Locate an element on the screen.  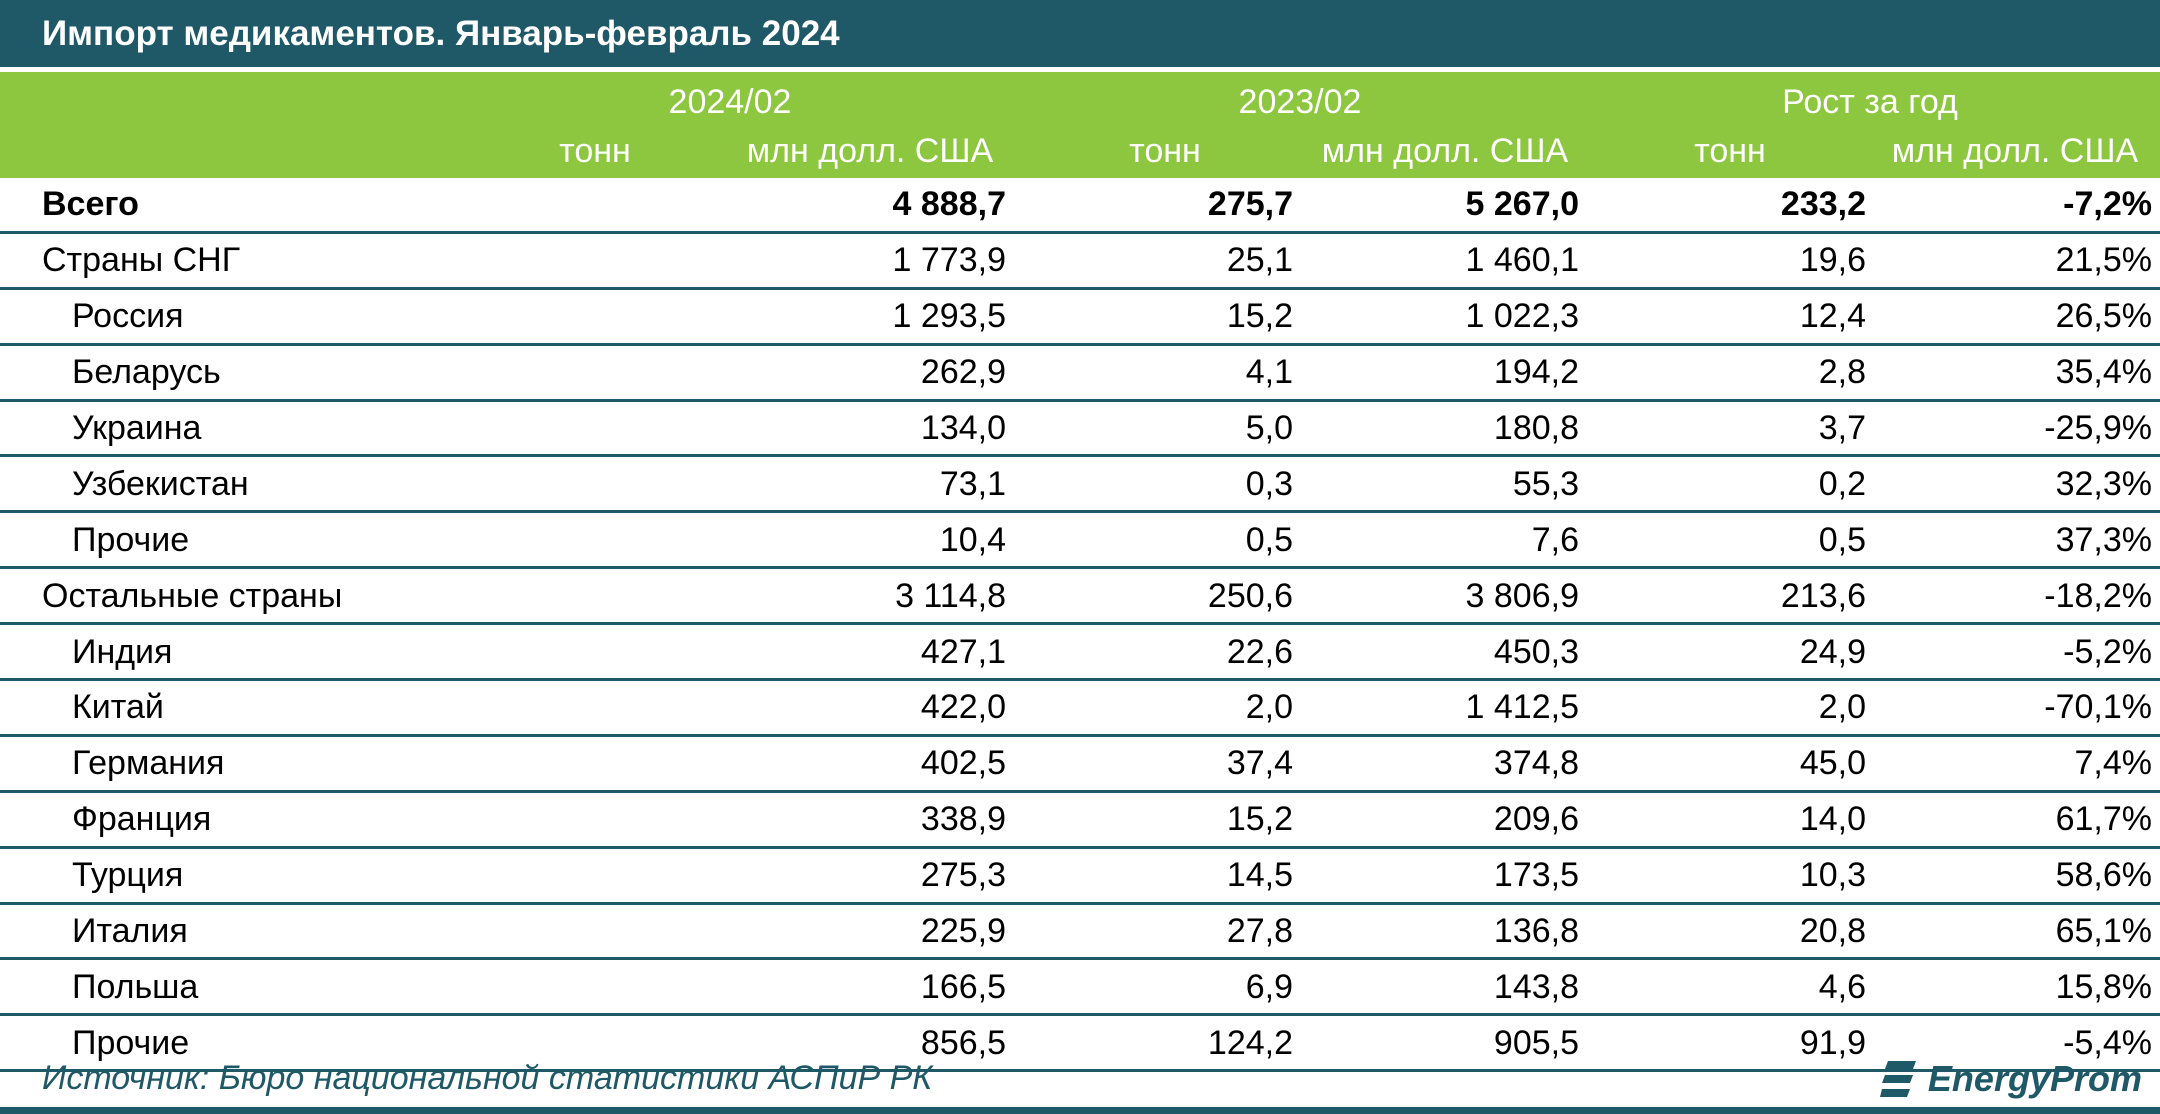
subheader-usd-growth: млн долл. США is located at coordinates (2015, 151).